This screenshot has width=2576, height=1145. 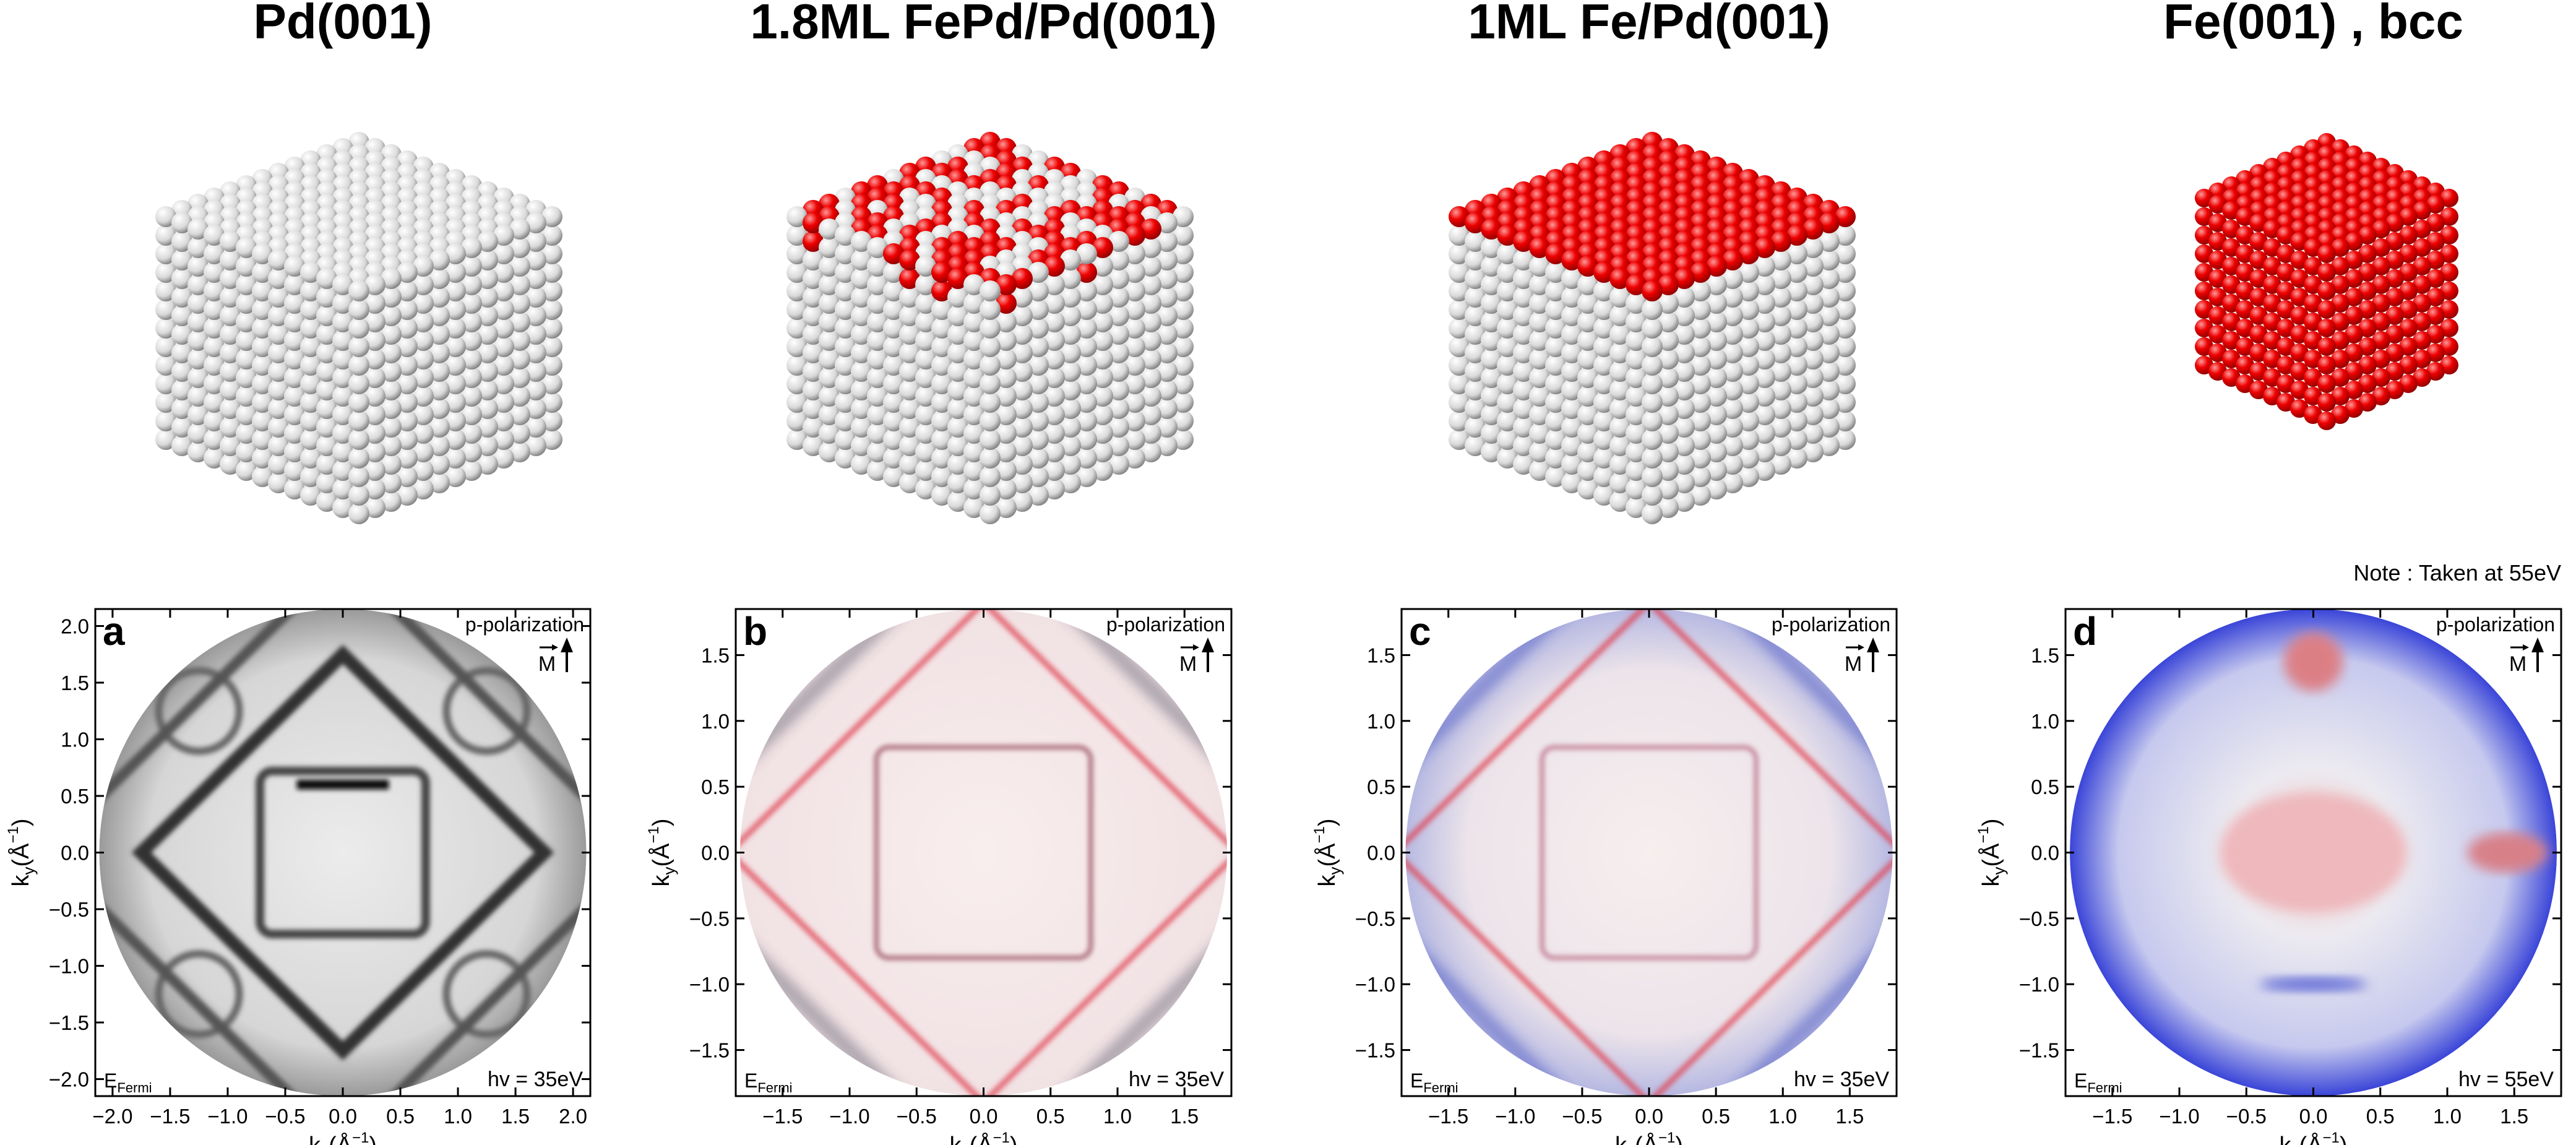 What do you see at coordinates (709, 918) in the screenshot?
I see `y-tick-label: −0.5` at bounding box center [709, 918].